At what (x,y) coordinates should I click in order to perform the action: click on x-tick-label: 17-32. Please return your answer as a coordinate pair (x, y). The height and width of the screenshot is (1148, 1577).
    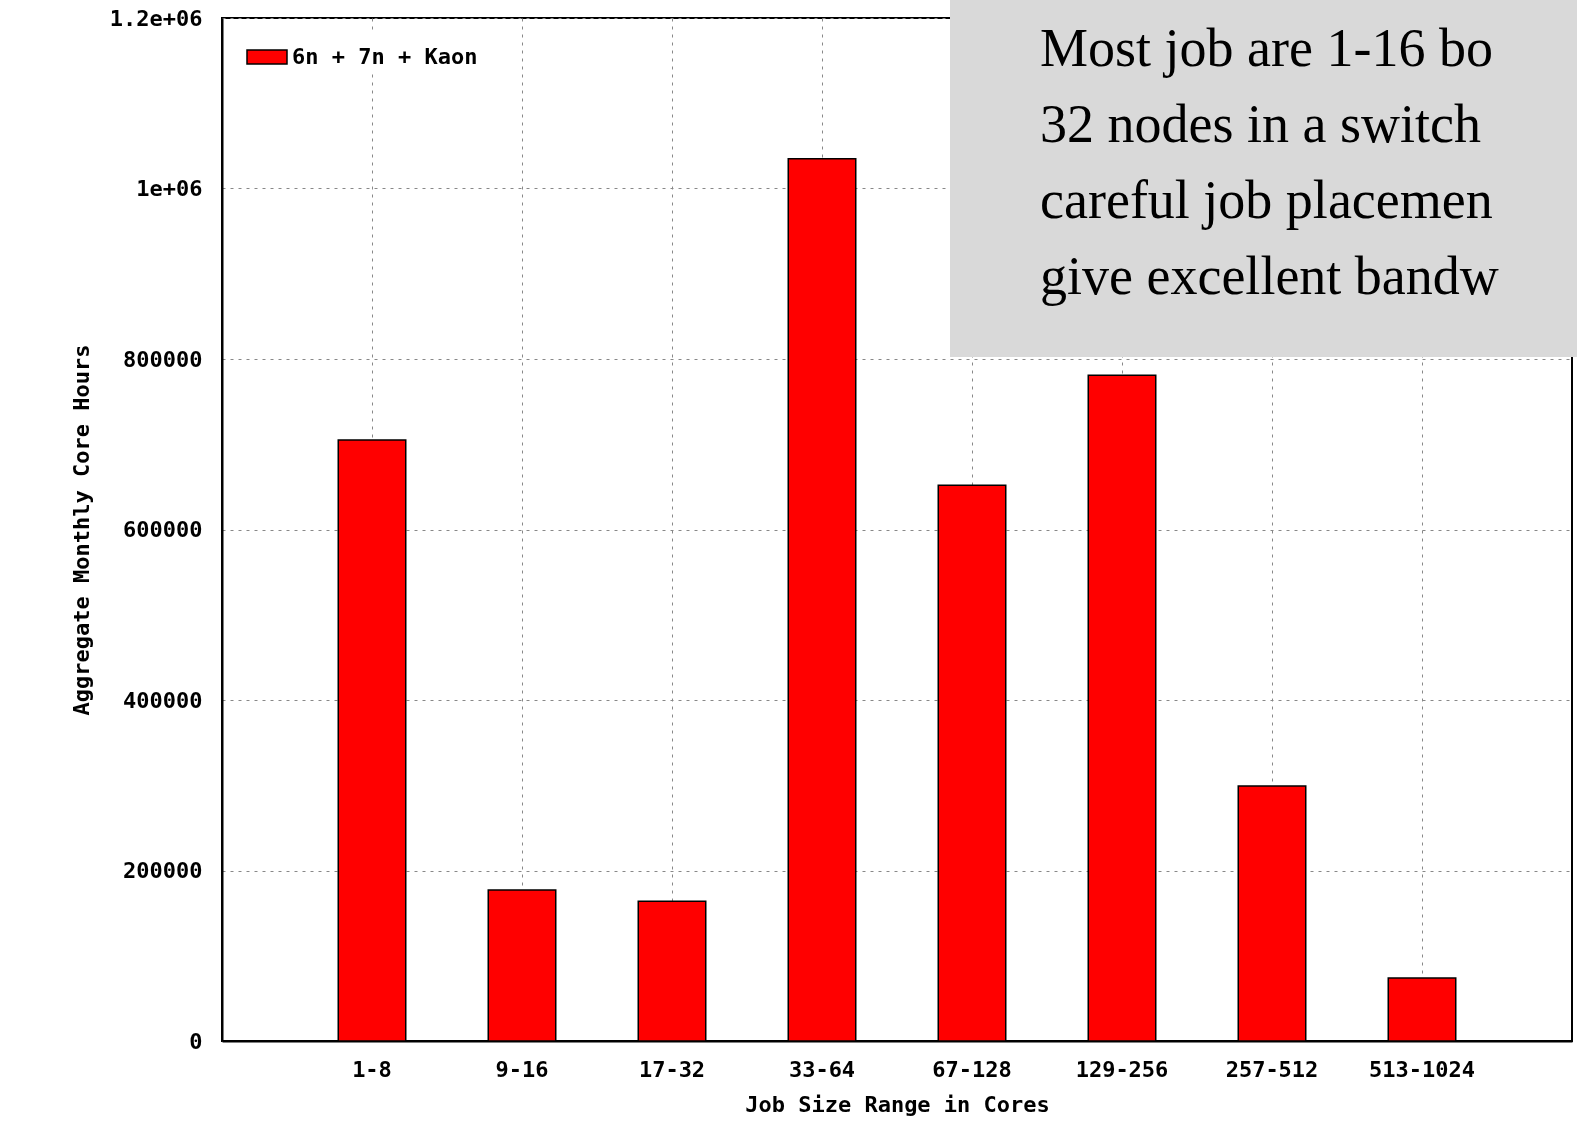
    Looking at the image, I should click on (672, 1069).